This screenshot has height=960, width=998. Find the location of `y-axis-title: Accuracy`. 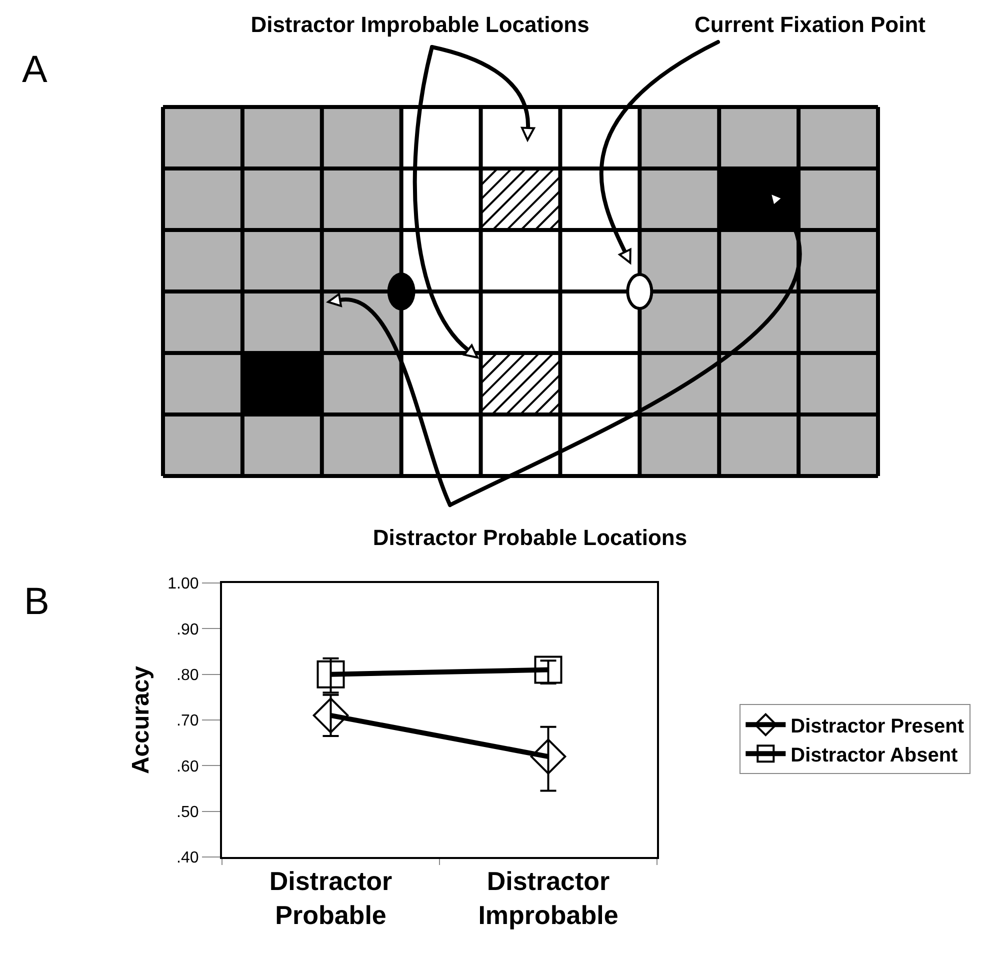

y-axis-title: Accuracy is located at coordinates (140, 719).